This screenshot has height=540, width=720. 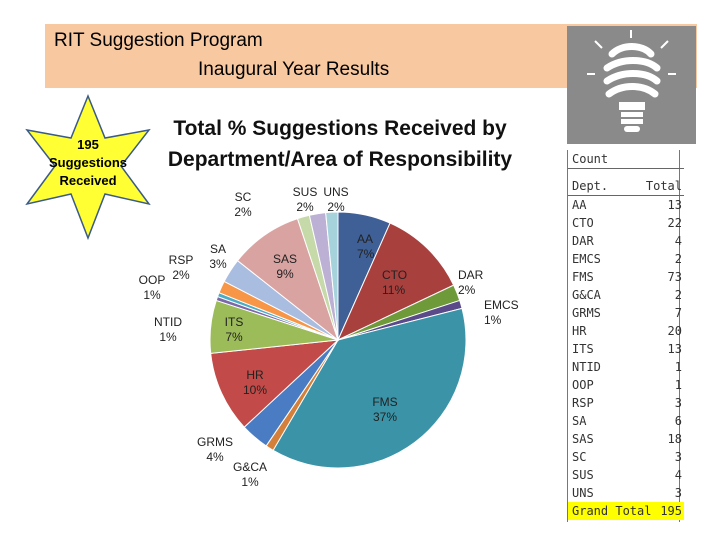 What do you see at coordinates (586, 295) in the screenshot?
I see `table-cell-dept: G&CA` at bounding box center [586, 295].